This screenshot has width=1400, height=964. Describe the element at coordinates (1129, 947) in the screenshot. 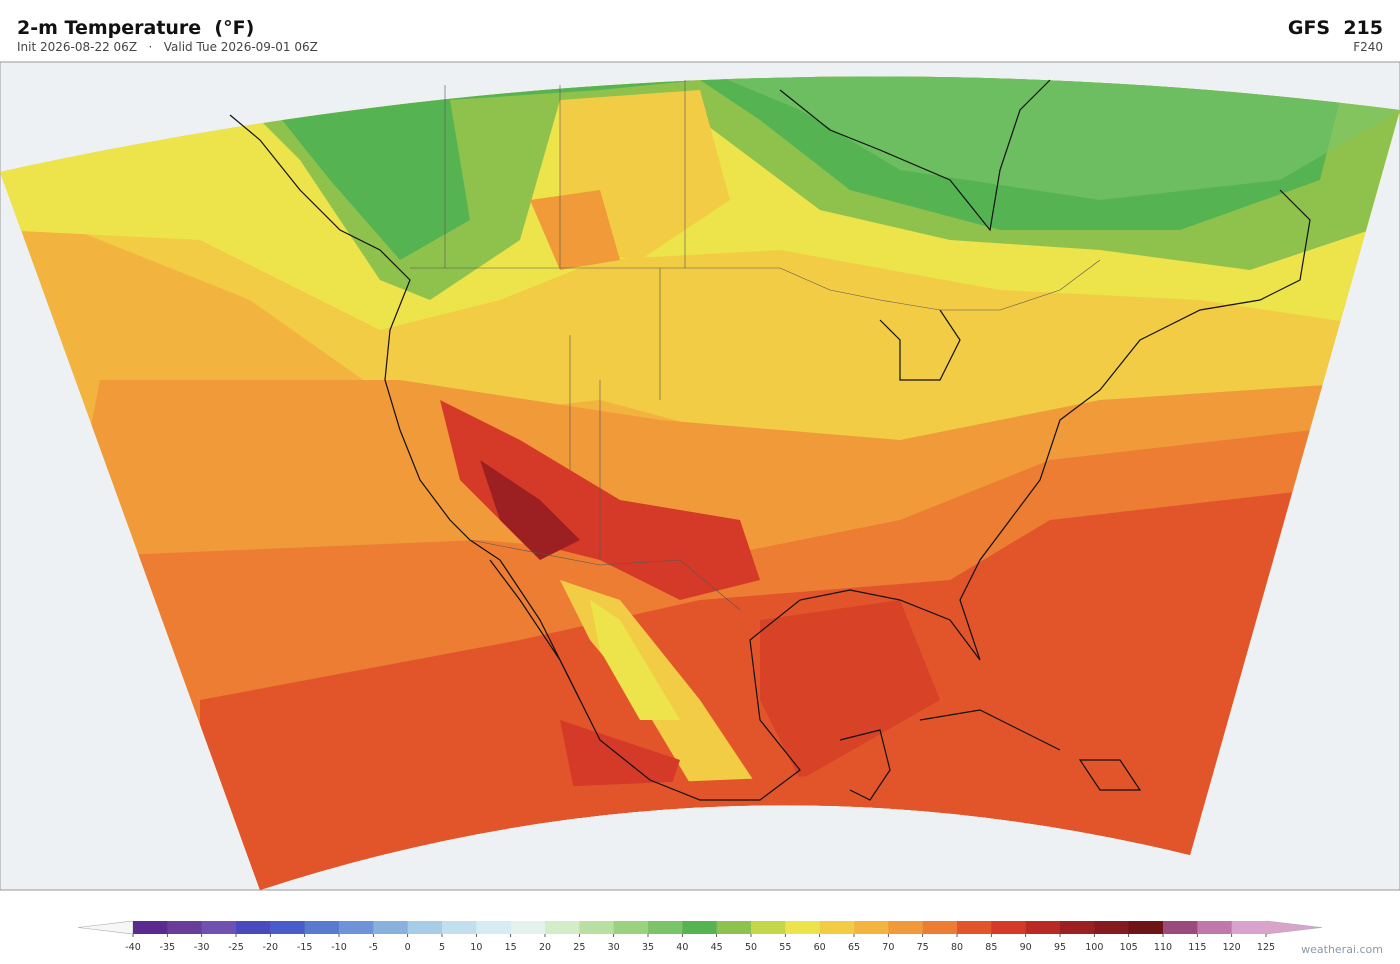

I see `colorbar-tick-label: 105` at that location.